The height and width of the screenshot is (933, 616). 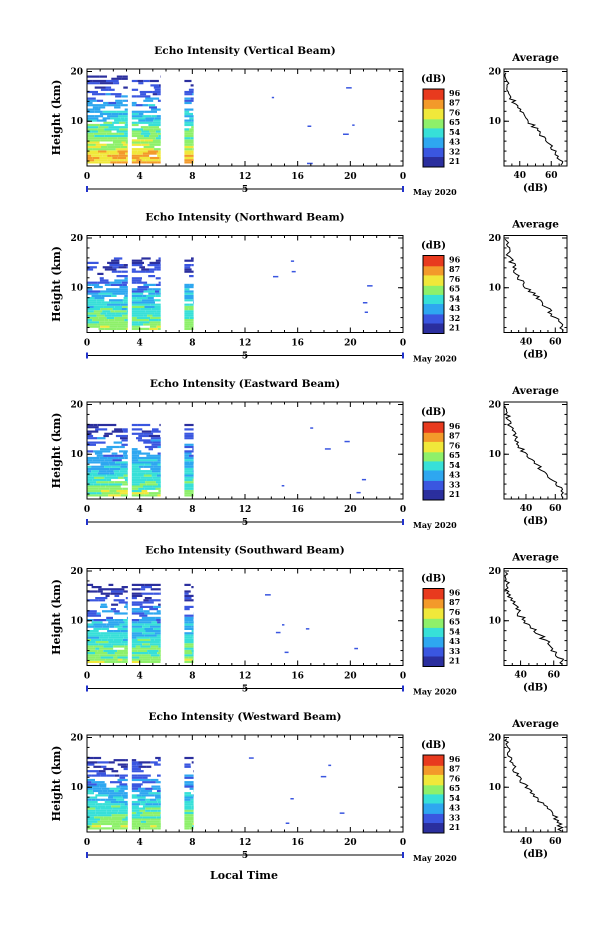 I want to click on profile-x-tick-label: 60, so click(x=551, y=176).